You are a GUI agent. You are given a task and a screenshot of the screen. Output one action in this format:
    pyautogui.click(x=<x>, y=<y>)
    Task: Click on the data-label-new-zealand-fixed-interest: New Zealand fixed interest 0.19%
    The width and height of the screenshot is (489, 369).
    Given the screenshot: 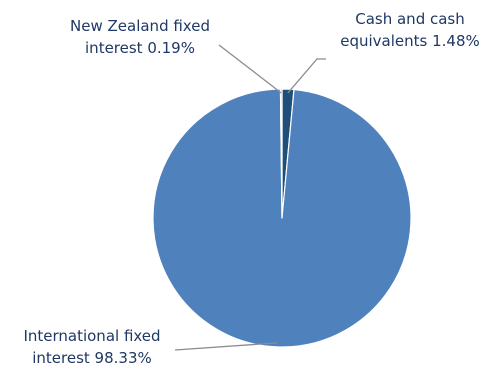 What is the action you would take?
    pyautogui.click(x=140, y=37)
    